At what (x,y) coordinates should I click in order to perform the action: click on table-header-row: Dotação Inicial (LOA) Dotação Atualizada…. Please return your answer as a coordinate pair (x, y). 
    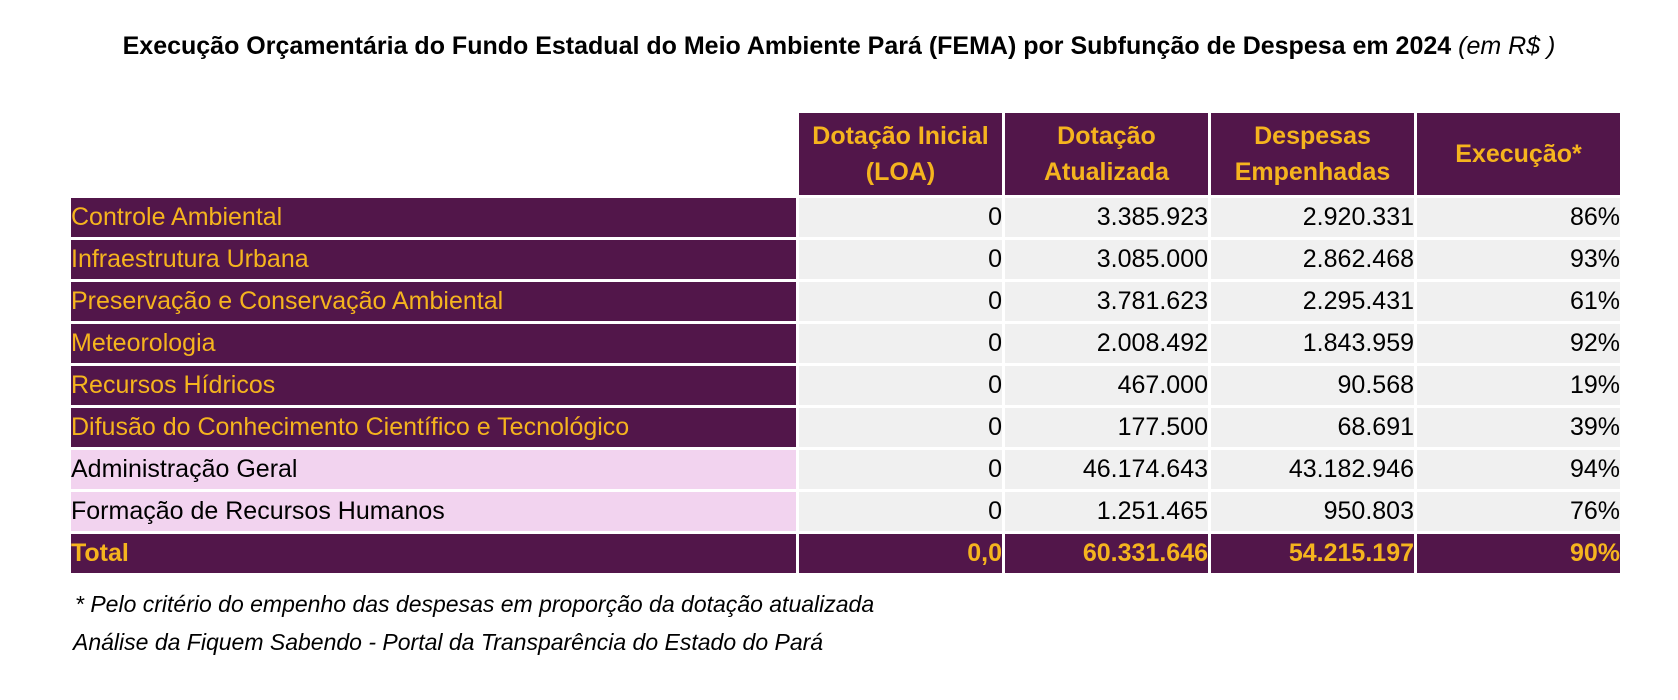
    Looking at the image, I should click on (845, 154).